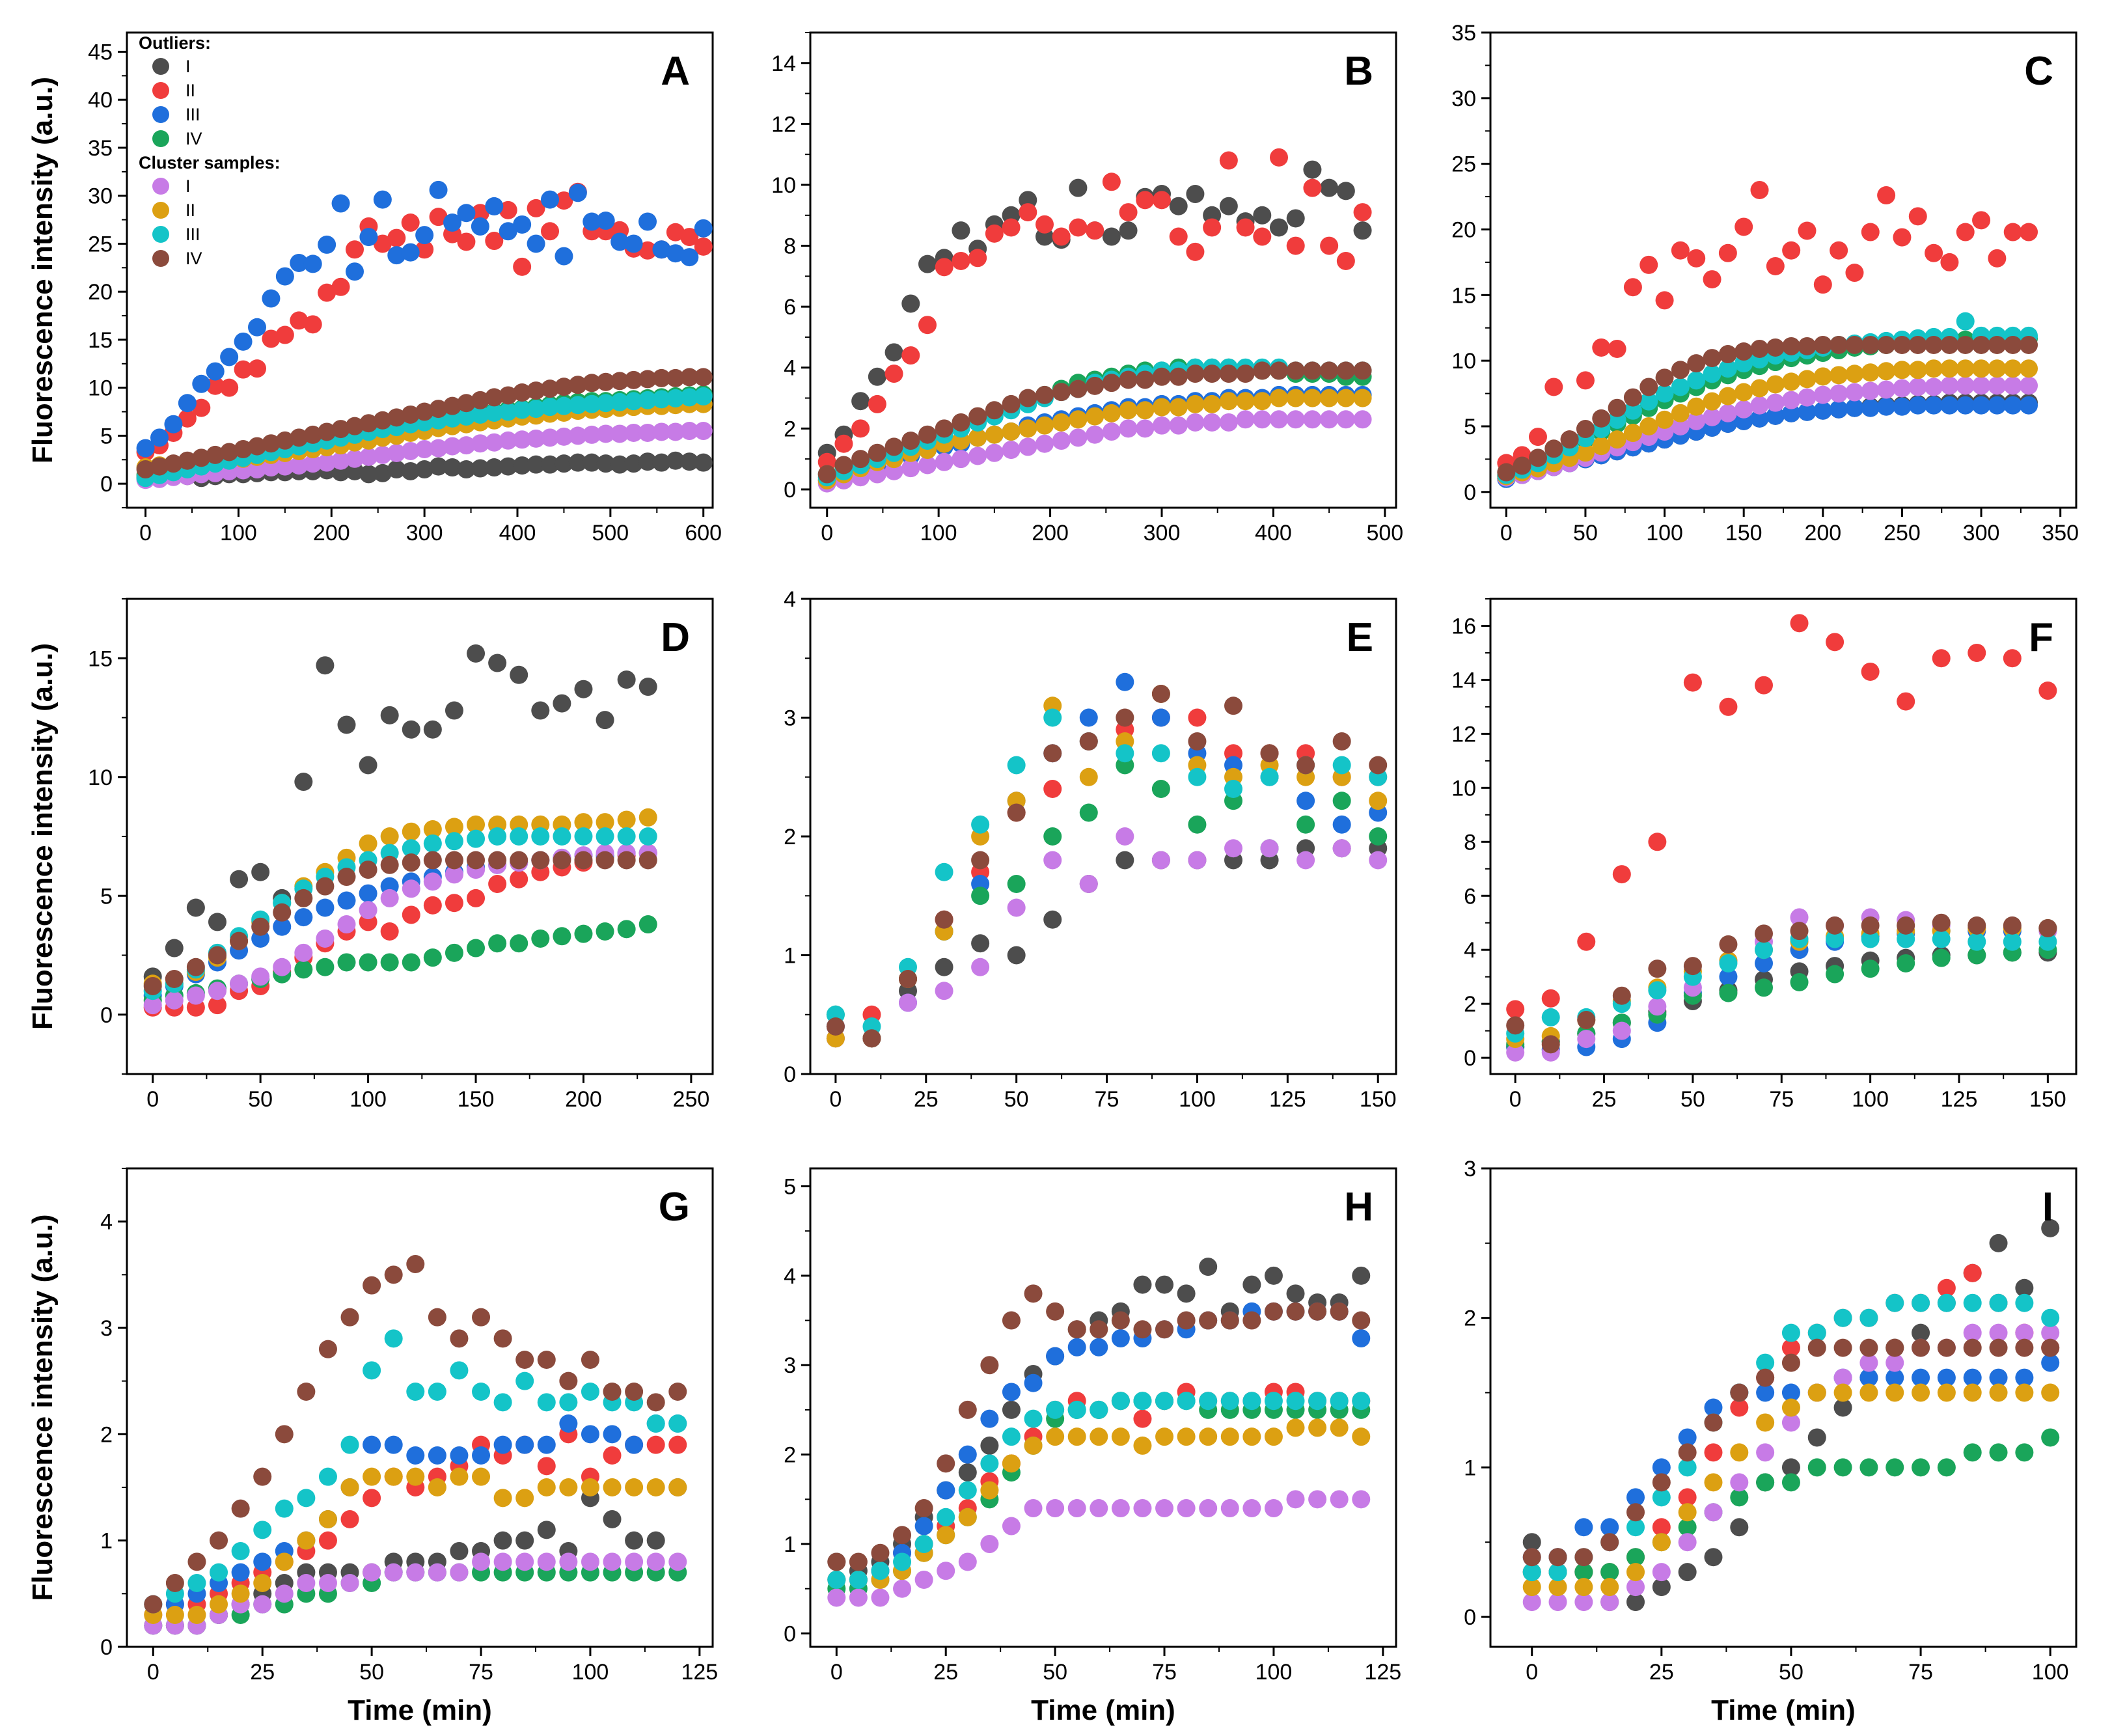 The image size is (2112, 1736). I want to click on panel-d-xtick-label: 0, so click(152, 1099).